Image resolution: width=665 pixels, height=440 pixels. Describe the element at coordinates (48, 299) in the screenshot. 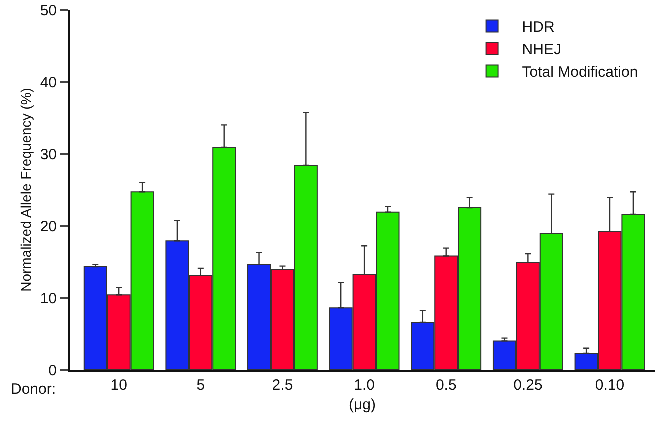

I see `y-tick-label: 10` at that location.